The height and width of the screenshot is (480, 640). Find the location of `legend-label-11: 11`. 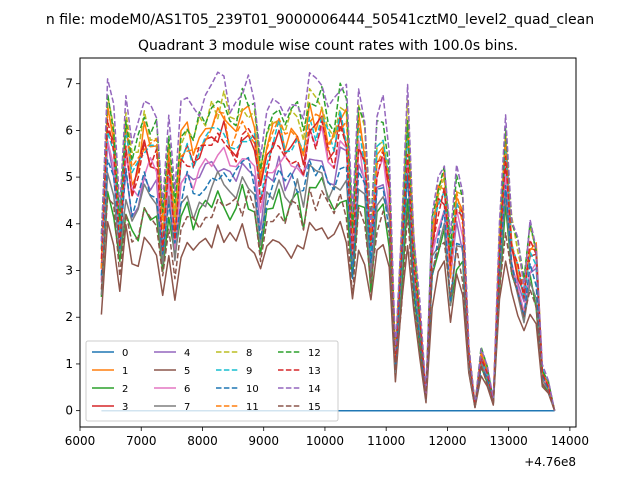

legend-label-11: 11 is located at coordinates (252, 407).